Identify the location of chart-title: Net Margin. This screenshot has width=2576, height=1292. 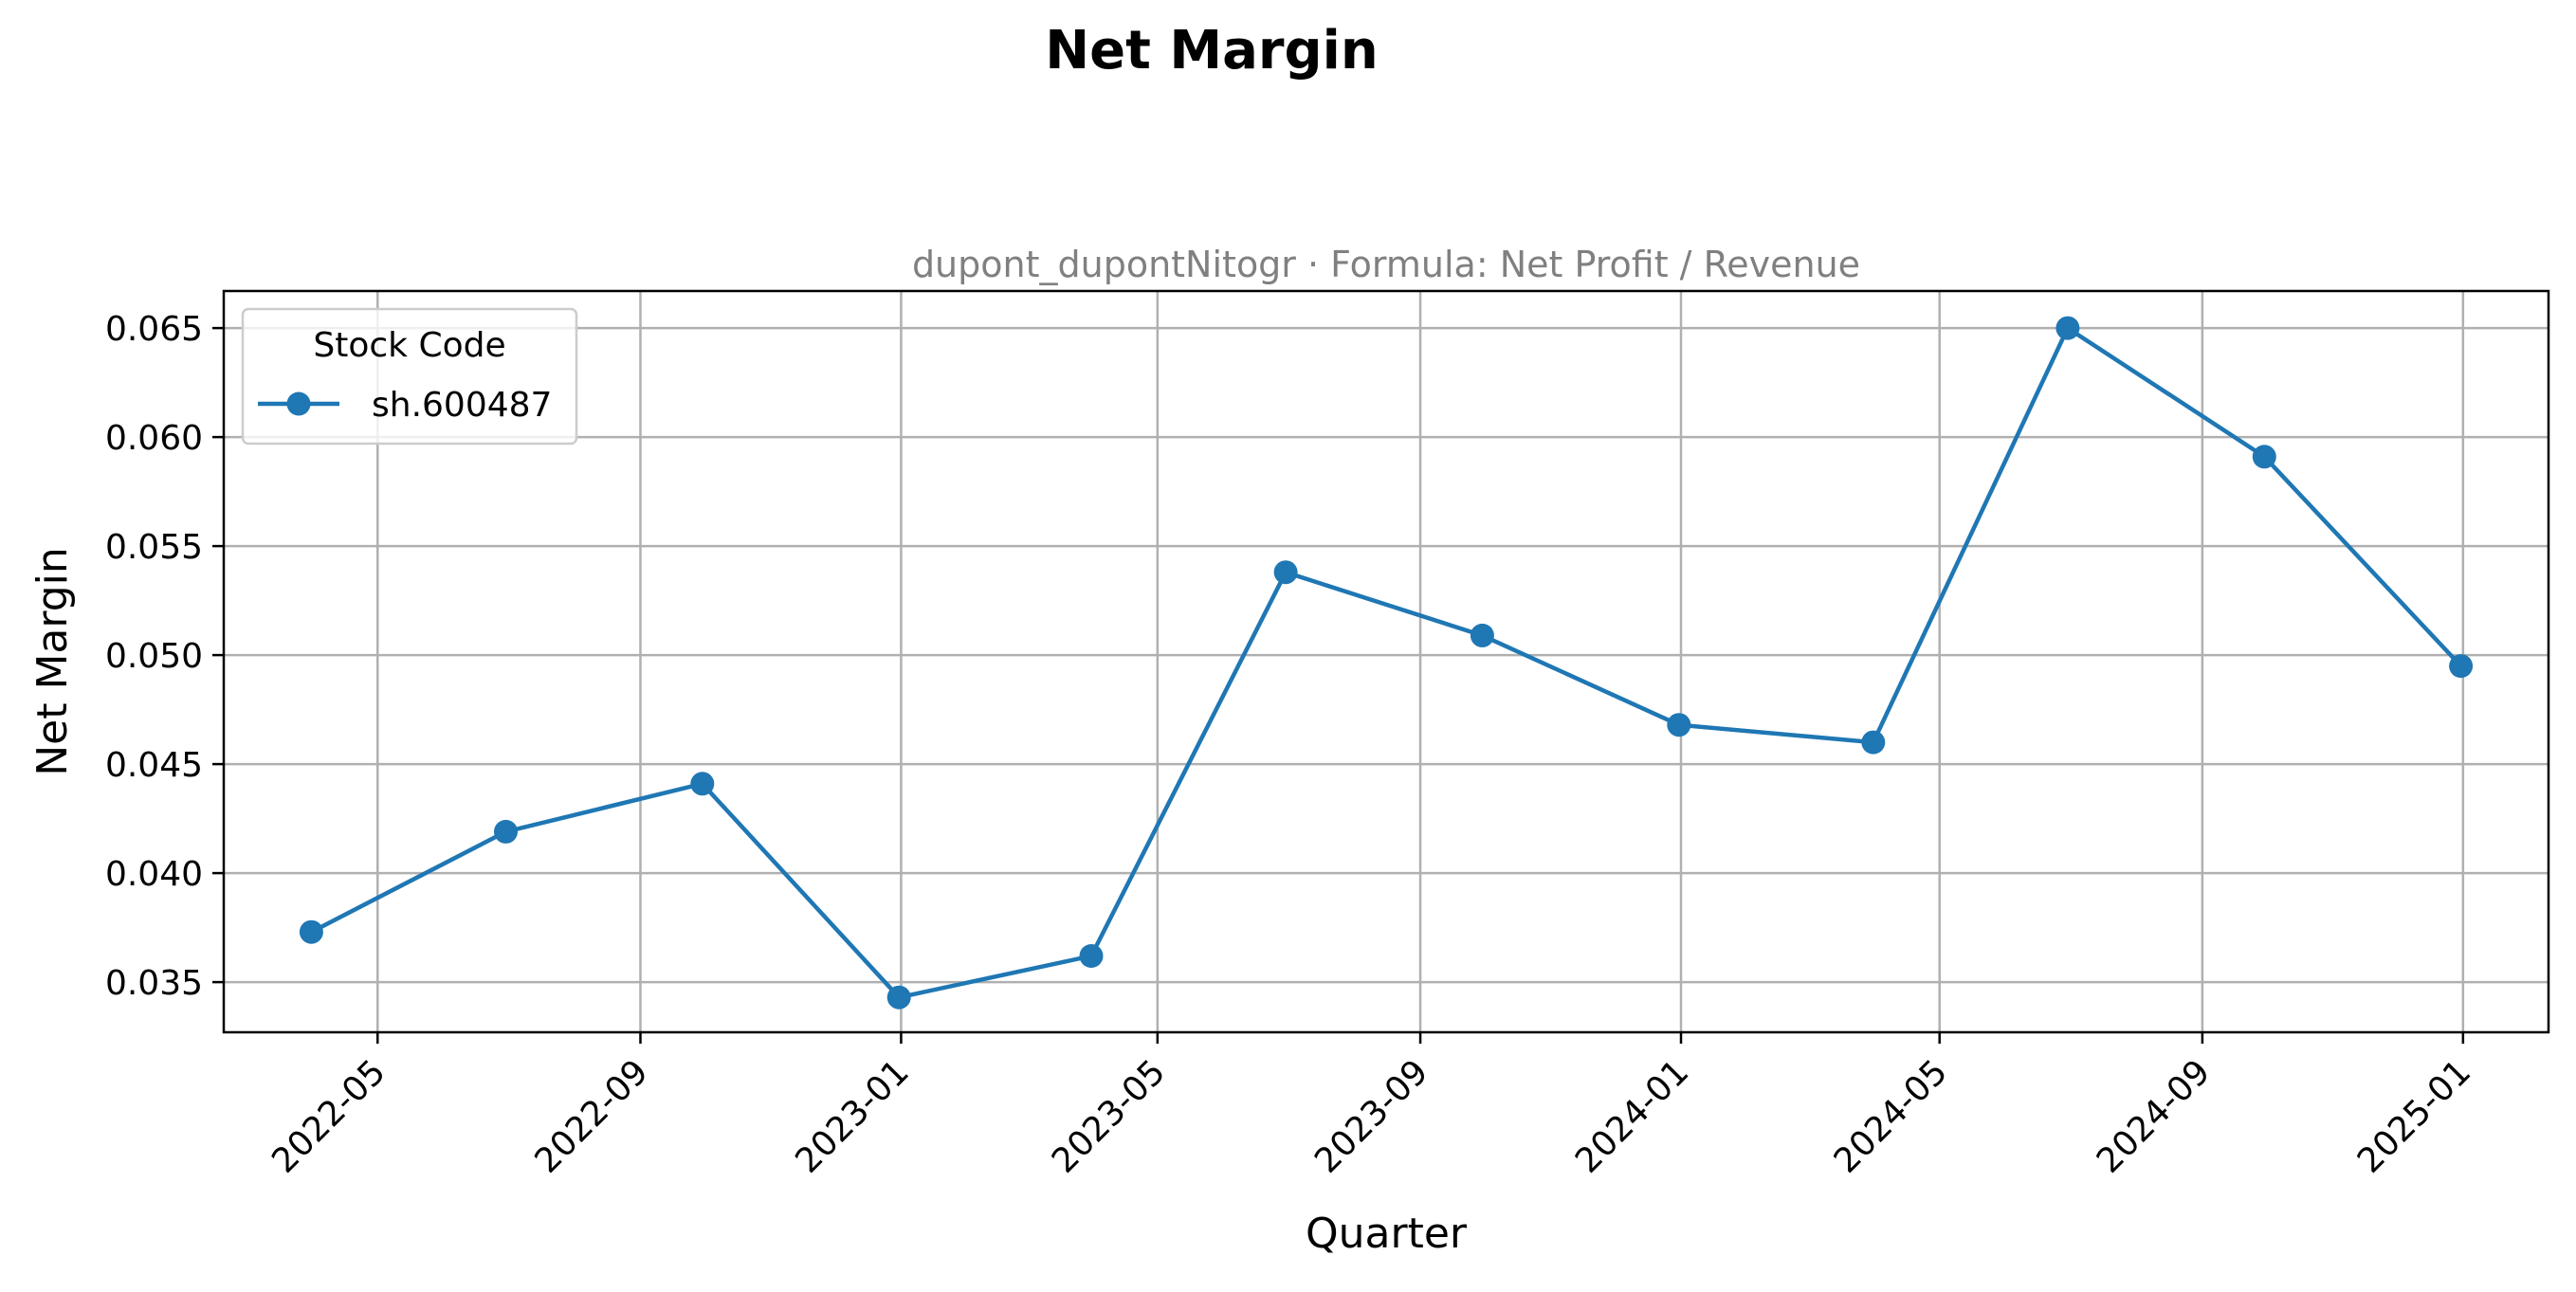
(1211, 51).